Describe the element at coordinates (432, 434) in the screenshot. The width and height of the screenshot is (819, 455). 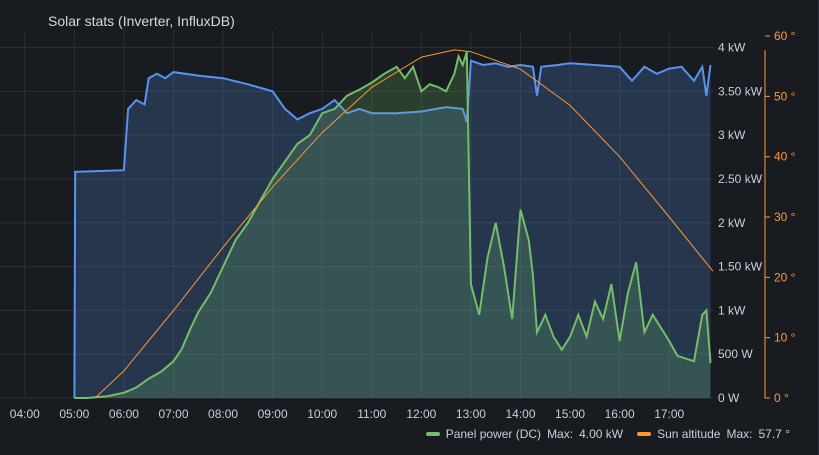
I see `legend-swatch-panel-power` at that location.